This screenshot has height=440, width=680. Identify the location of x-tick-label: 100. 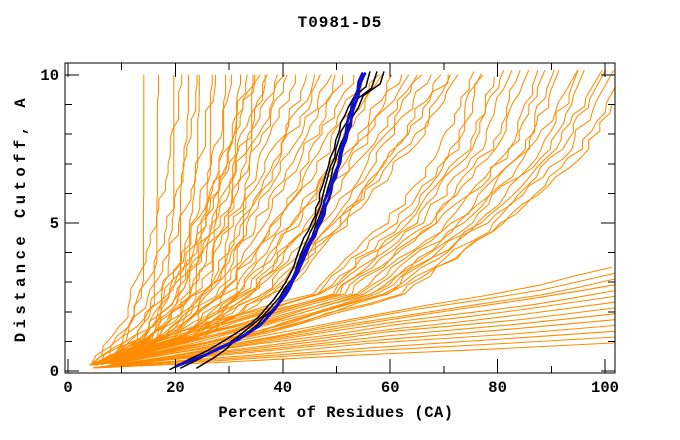
(605, 388).